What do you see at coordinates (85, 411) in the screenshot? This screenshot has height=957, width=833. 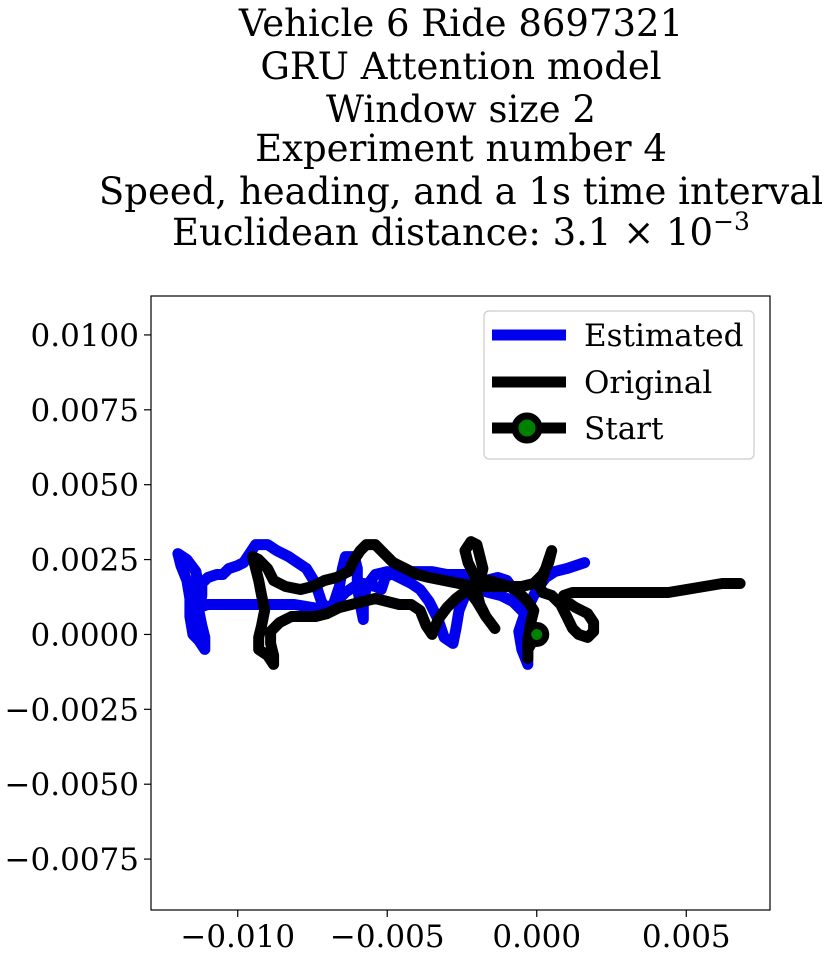 I see `y-tick-label: 0.0075` at bounding box center [85, 411].